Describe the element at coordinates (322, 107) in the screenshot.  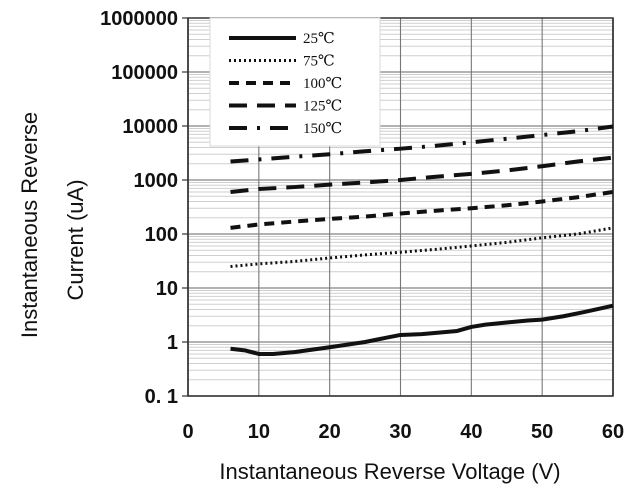
I see `legend-label-4: 125℃` at that location.